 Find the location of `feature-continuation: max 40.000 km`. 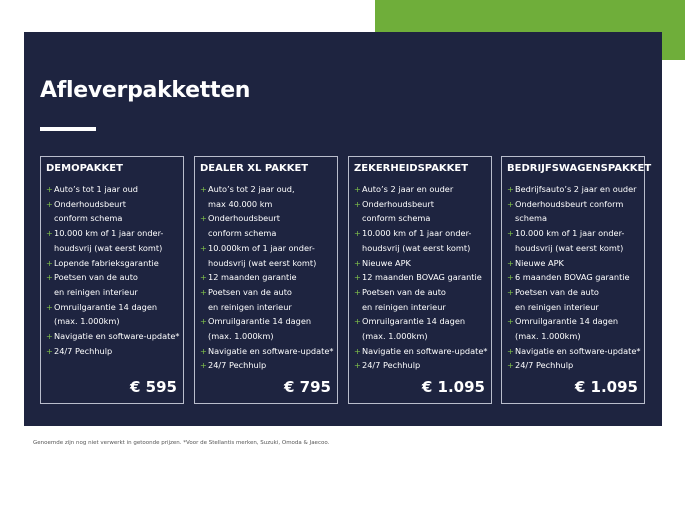

feature-continuation: max 40.000 km is located at coordinates (240, 203).